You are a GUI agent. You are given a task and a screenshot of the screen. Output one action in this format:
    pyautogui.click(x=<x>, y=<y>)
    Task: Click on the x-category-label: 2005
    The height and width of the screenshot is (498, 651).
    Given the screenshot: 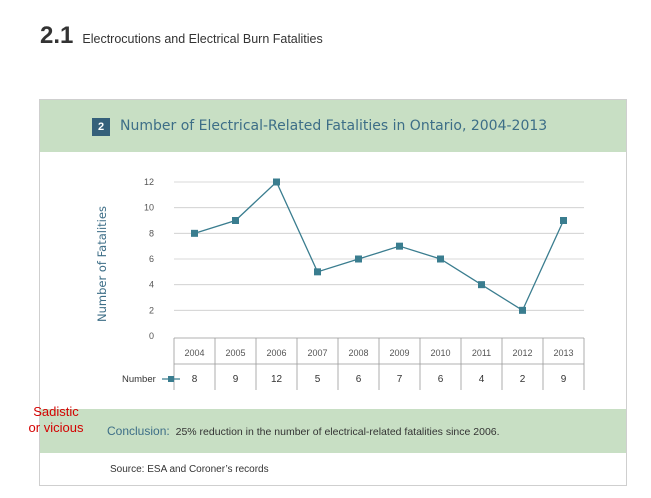 What is the action you would take?
    pyautogui.click(x=235, y=353)
    